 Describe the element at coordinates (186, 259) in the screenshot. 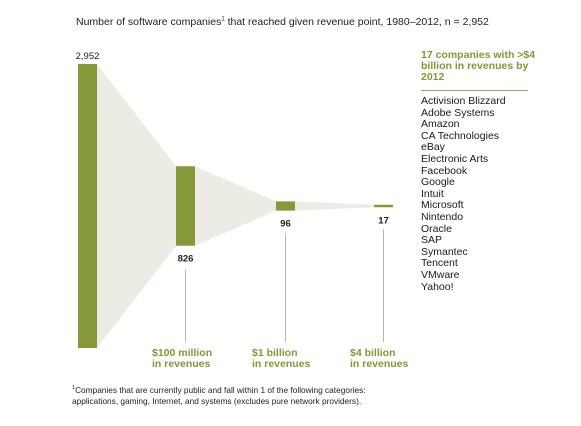

I see `data-label: 826` at that location.